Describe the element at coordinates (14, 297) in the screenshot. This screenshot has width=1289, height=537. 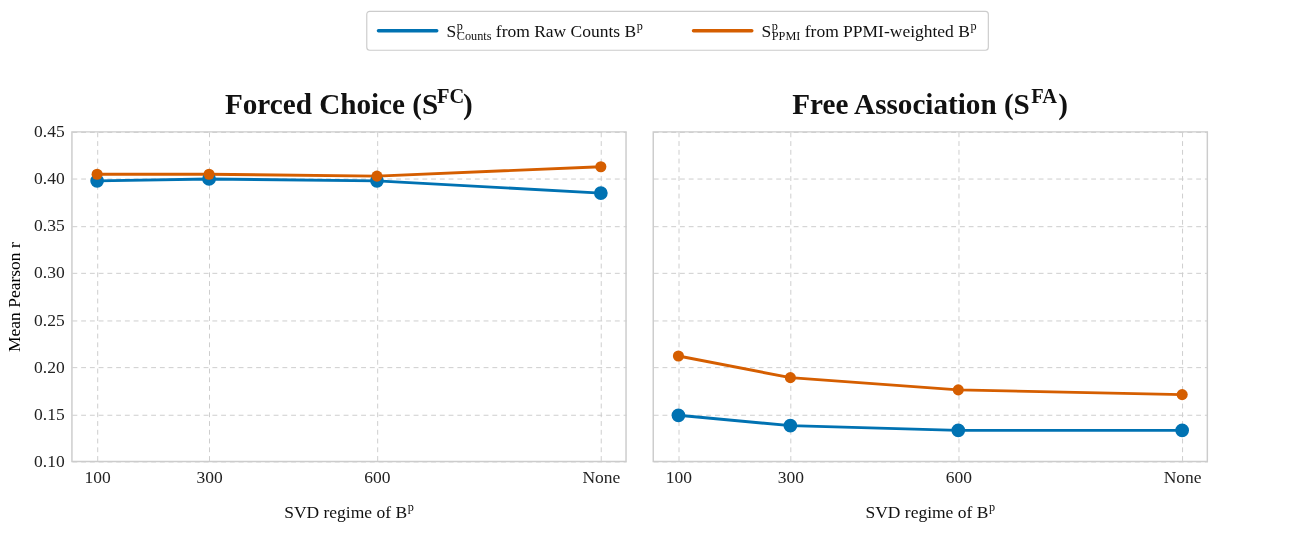
I see `y-axis-title: Mean Pearson r` at that location.